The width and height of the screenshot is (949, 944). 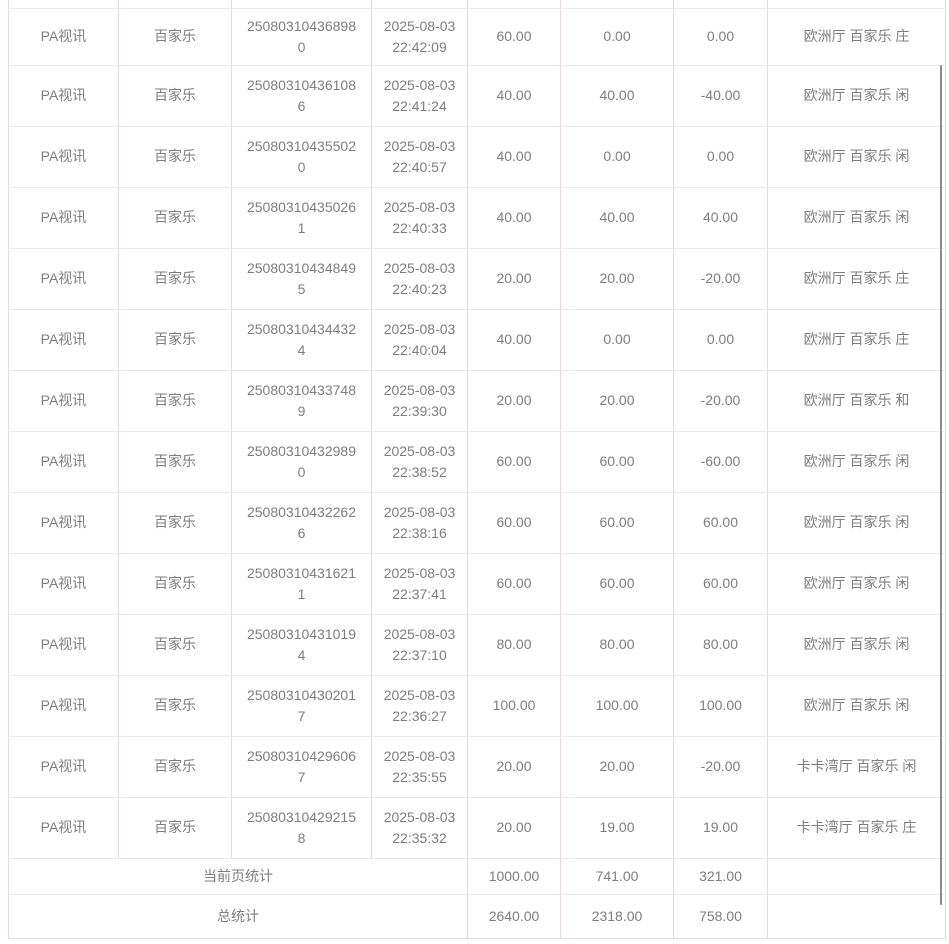 What do you see at coordinates (419, 218) in the screenshot?
I see `cell-time: 2025-08-03 22:40:33` at bounding box center [419, 218].